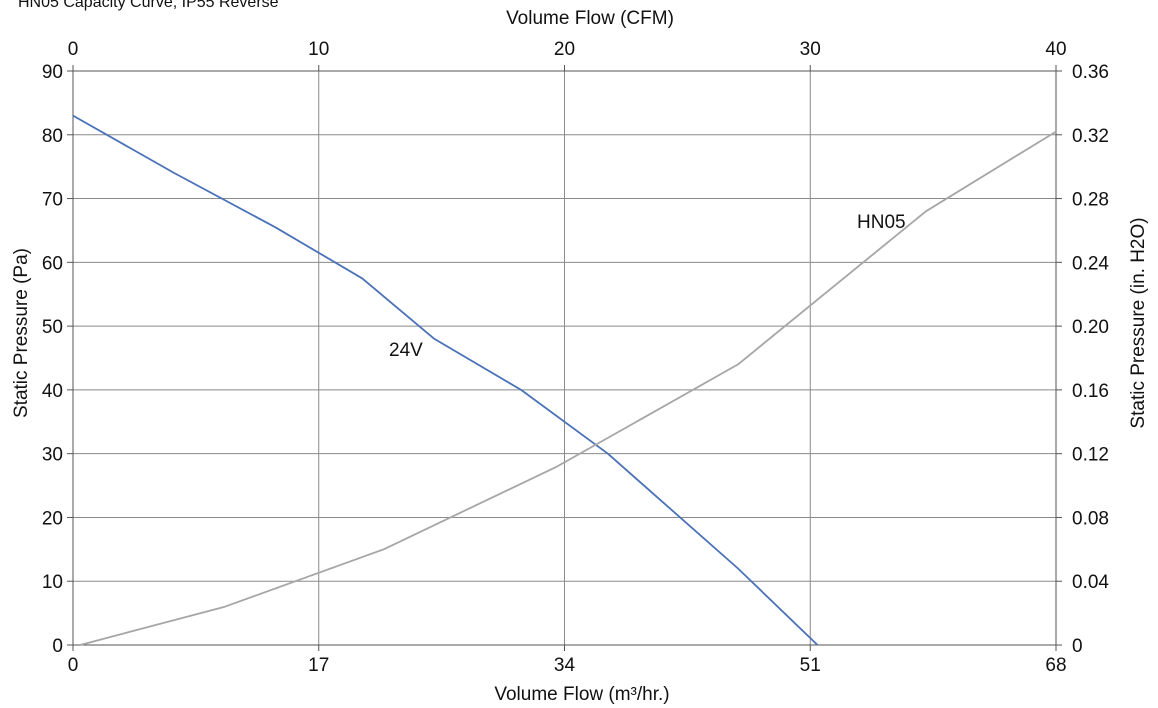  I want to click on y-axis-title-left: Static Pressure (Pa), so click(21, 333).